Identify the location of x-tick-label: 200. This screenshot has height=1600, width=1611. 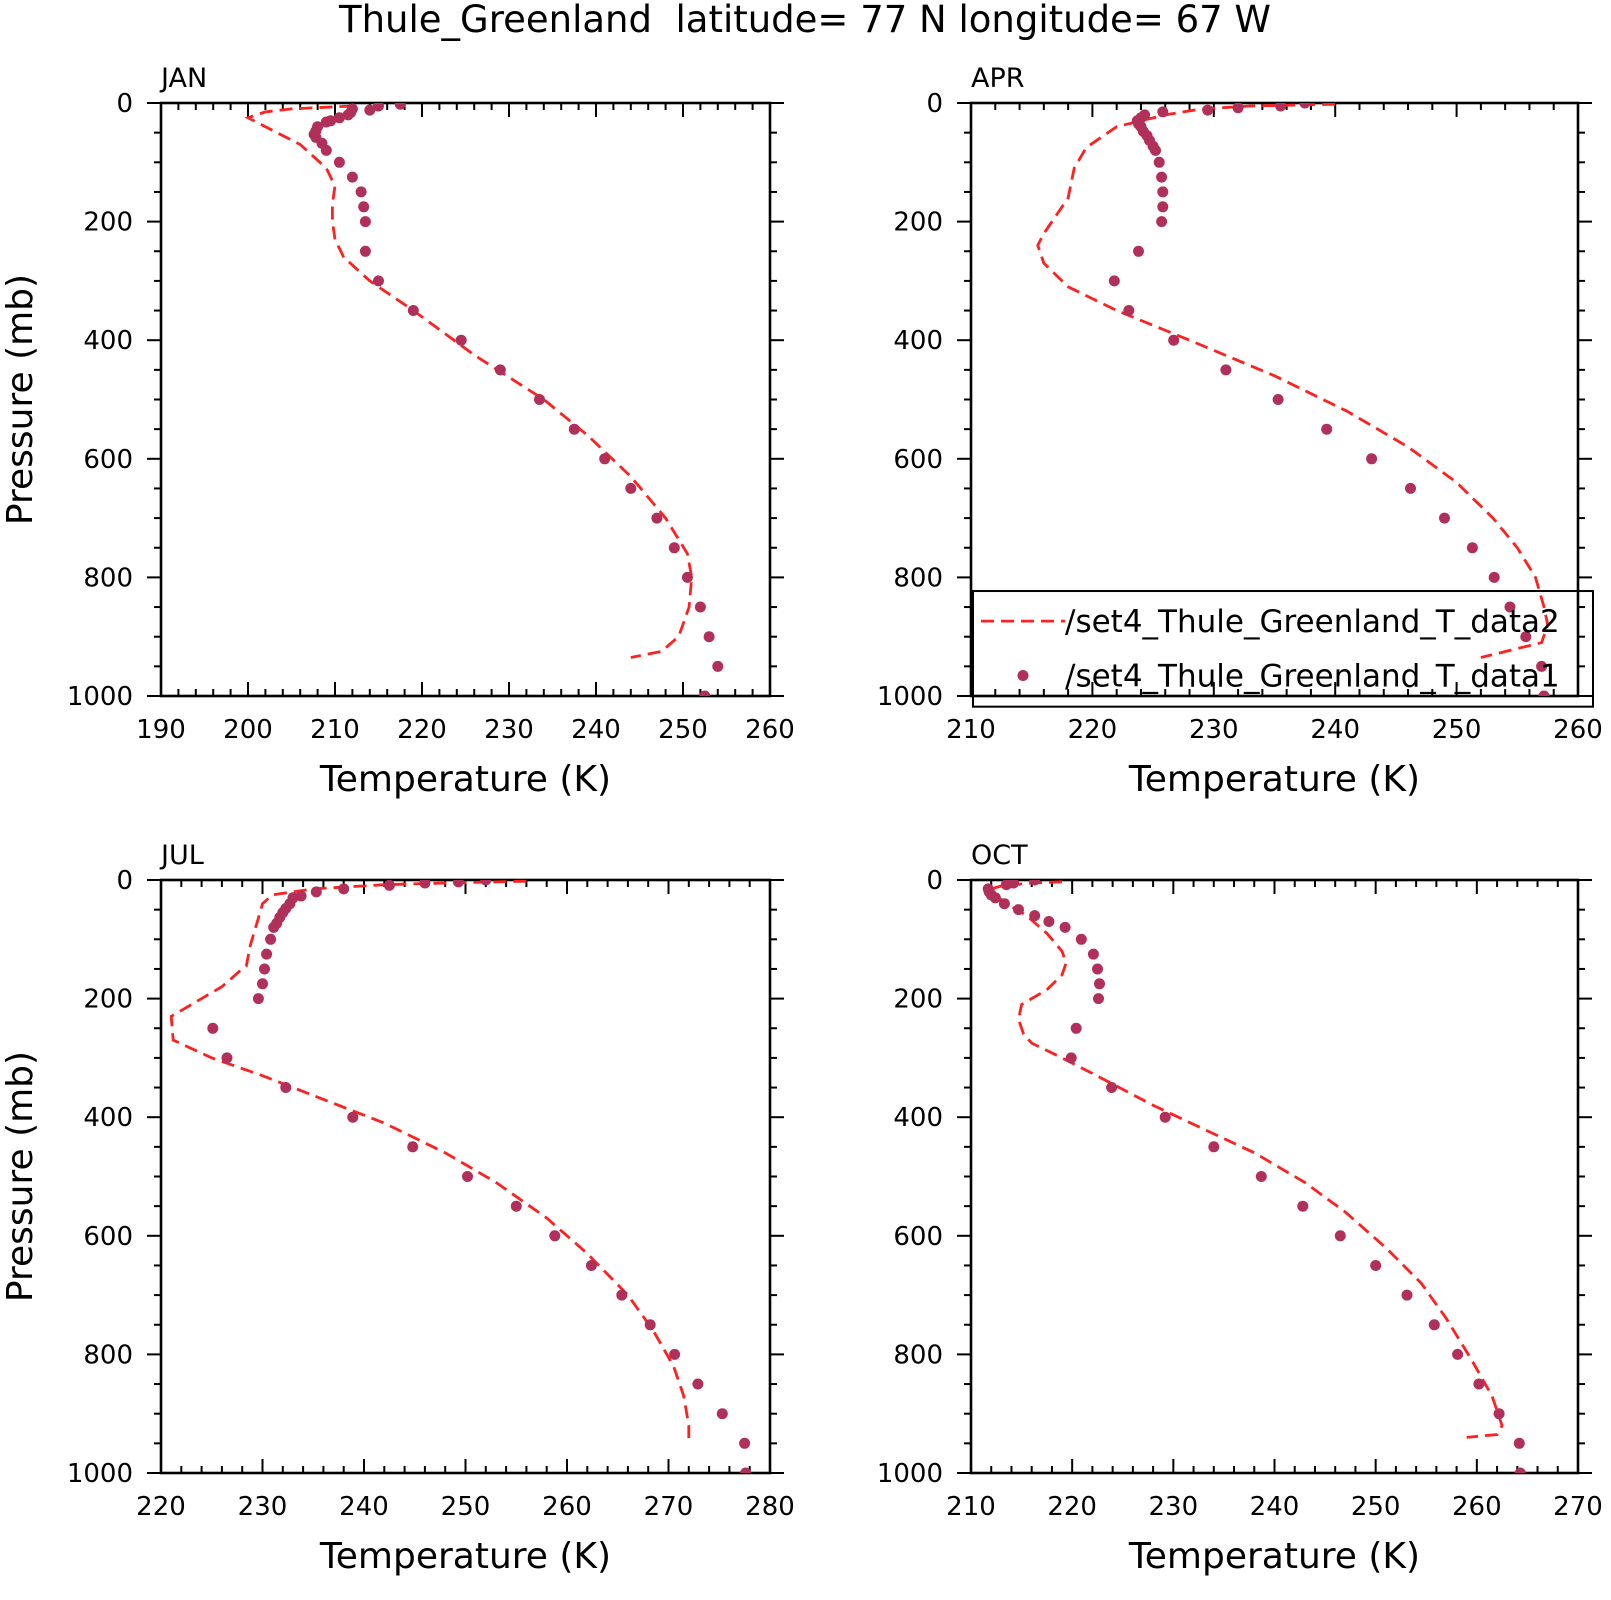
(248, 730).